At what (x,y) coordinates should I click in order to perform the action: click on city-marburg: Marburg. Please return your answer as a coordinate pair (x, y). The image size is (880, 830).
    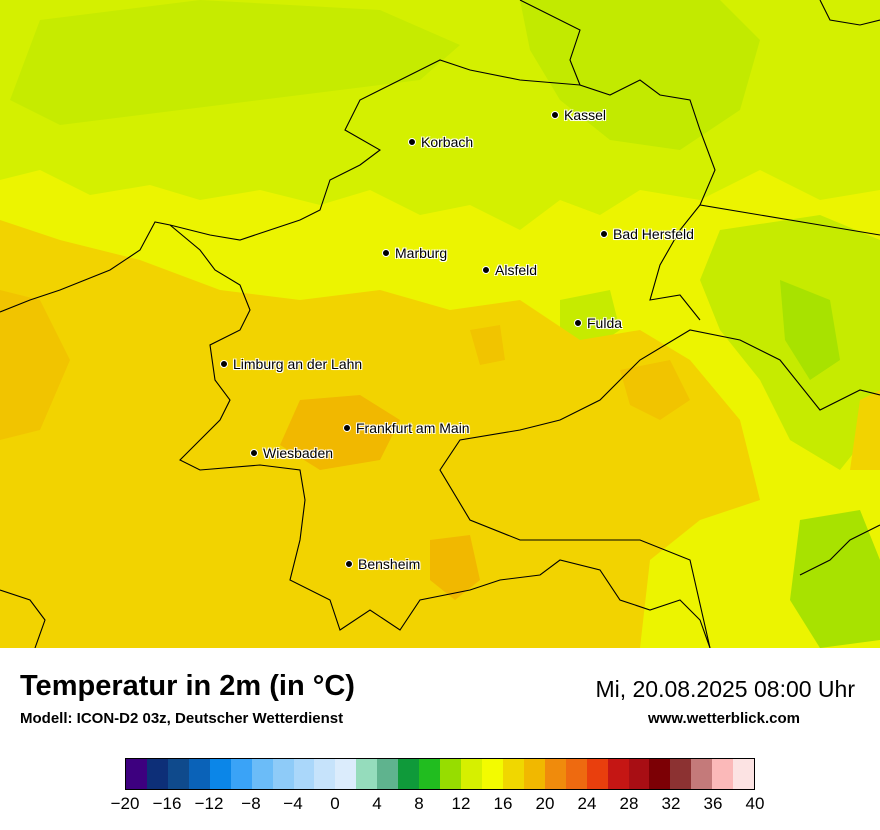
    Looking at the image, I should click on (414, 253).